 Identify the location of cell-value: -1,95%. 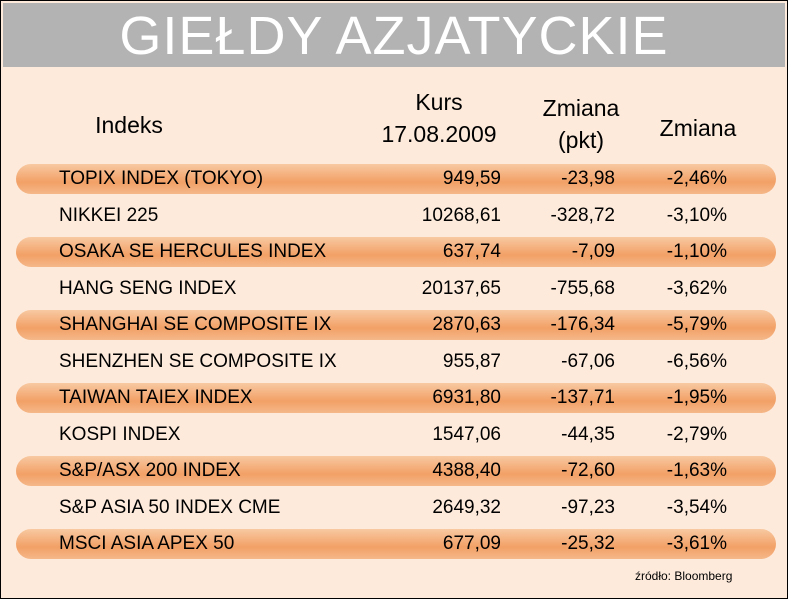
(696, 397).